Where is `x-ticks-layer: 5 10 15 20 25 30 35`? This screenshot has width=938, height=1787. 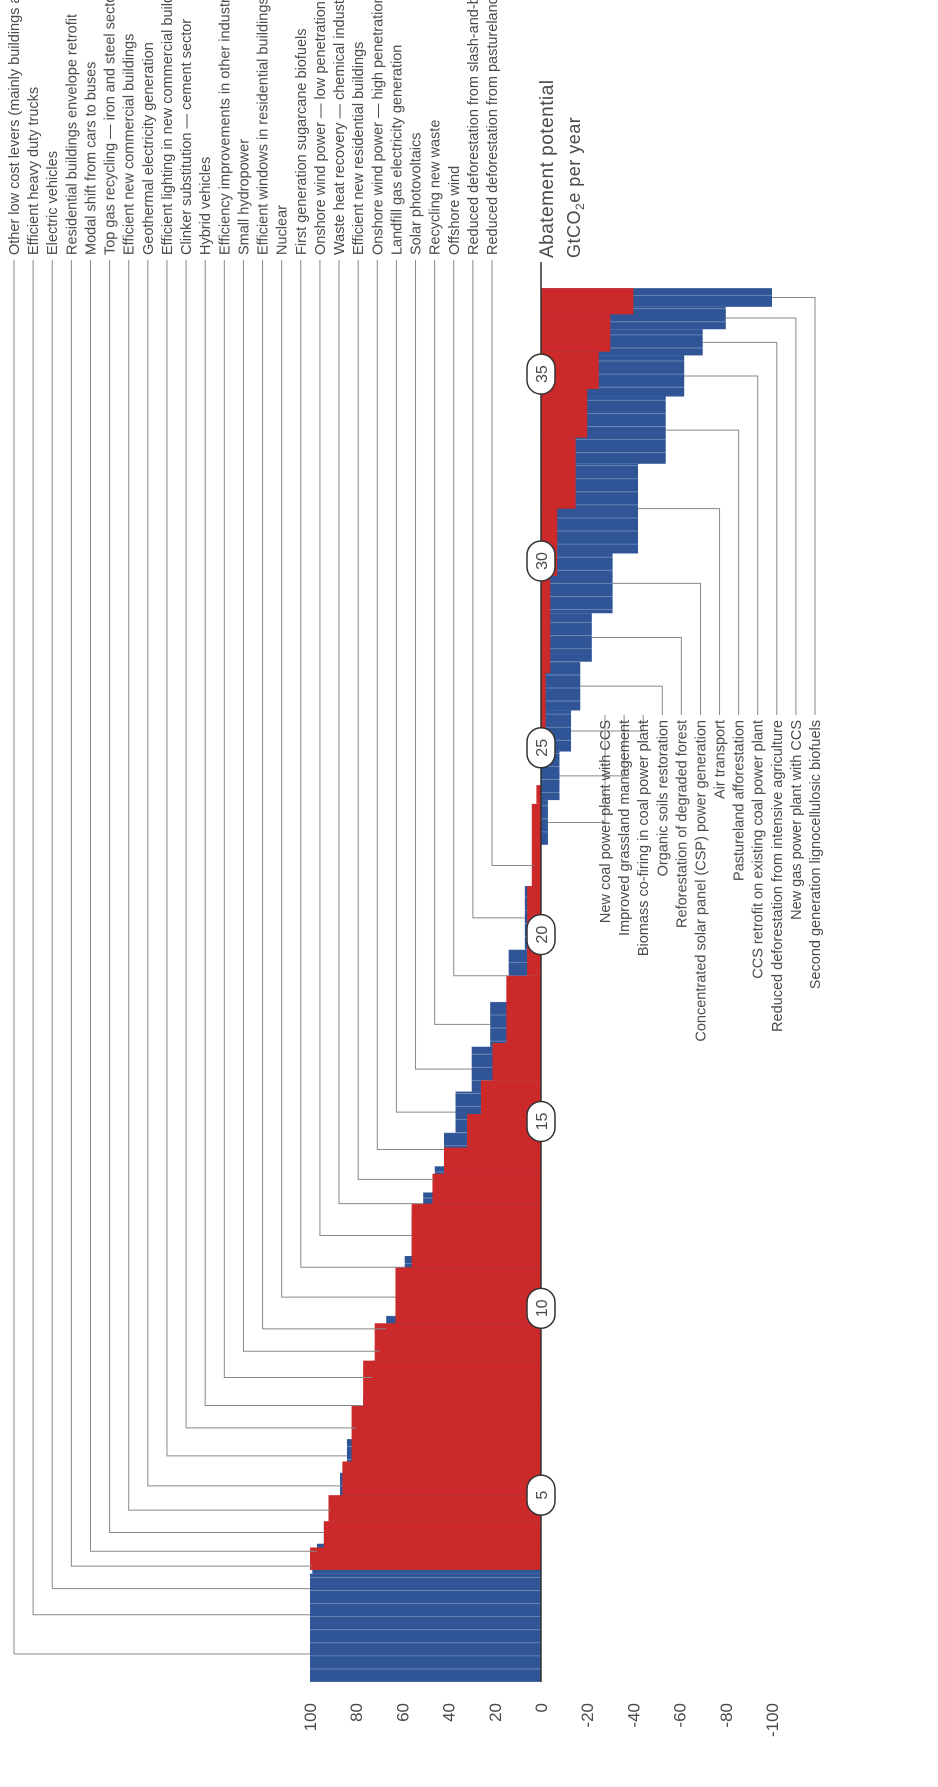
x-ticks-layer: 5 10 15 20 25 30 35 is located at coordinates (541, 934).